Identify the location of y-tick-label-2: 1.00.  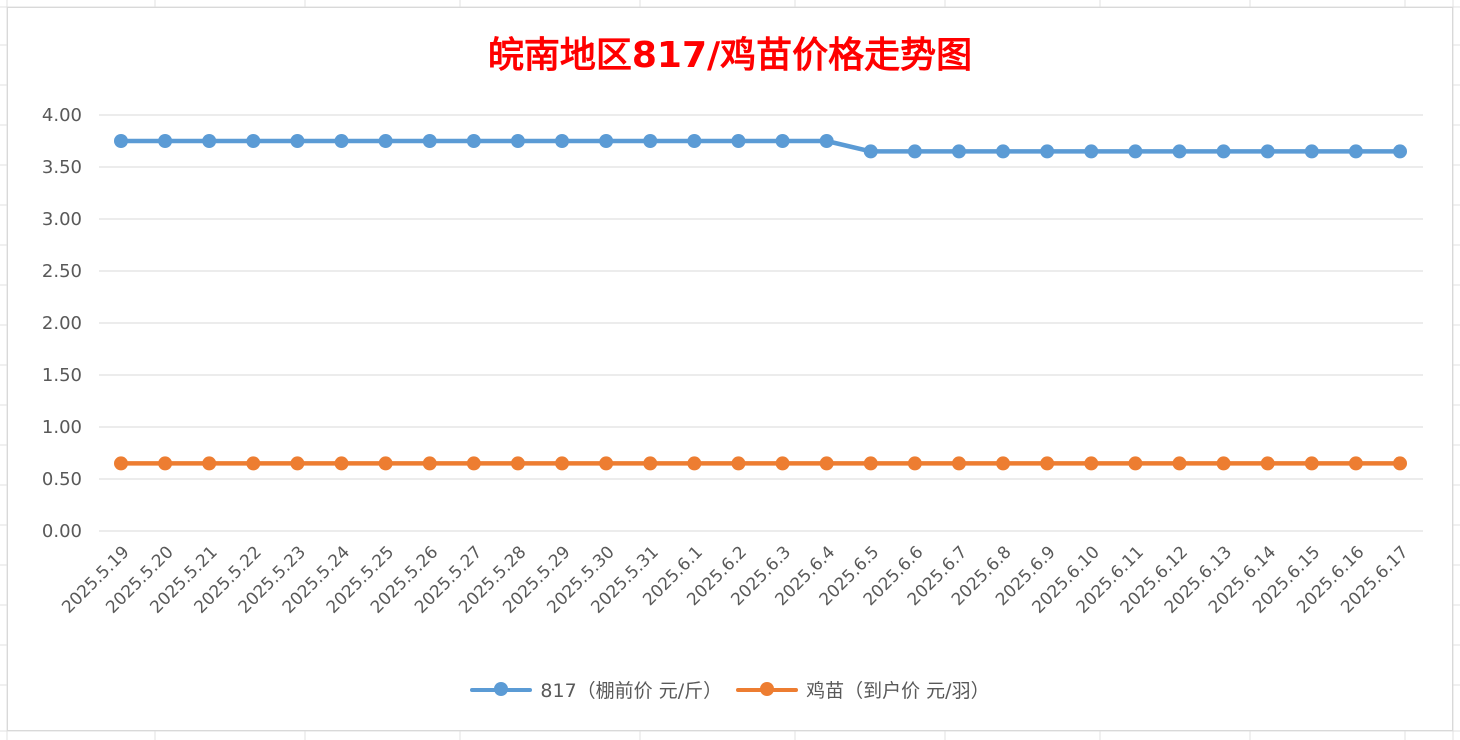
(62, 427).